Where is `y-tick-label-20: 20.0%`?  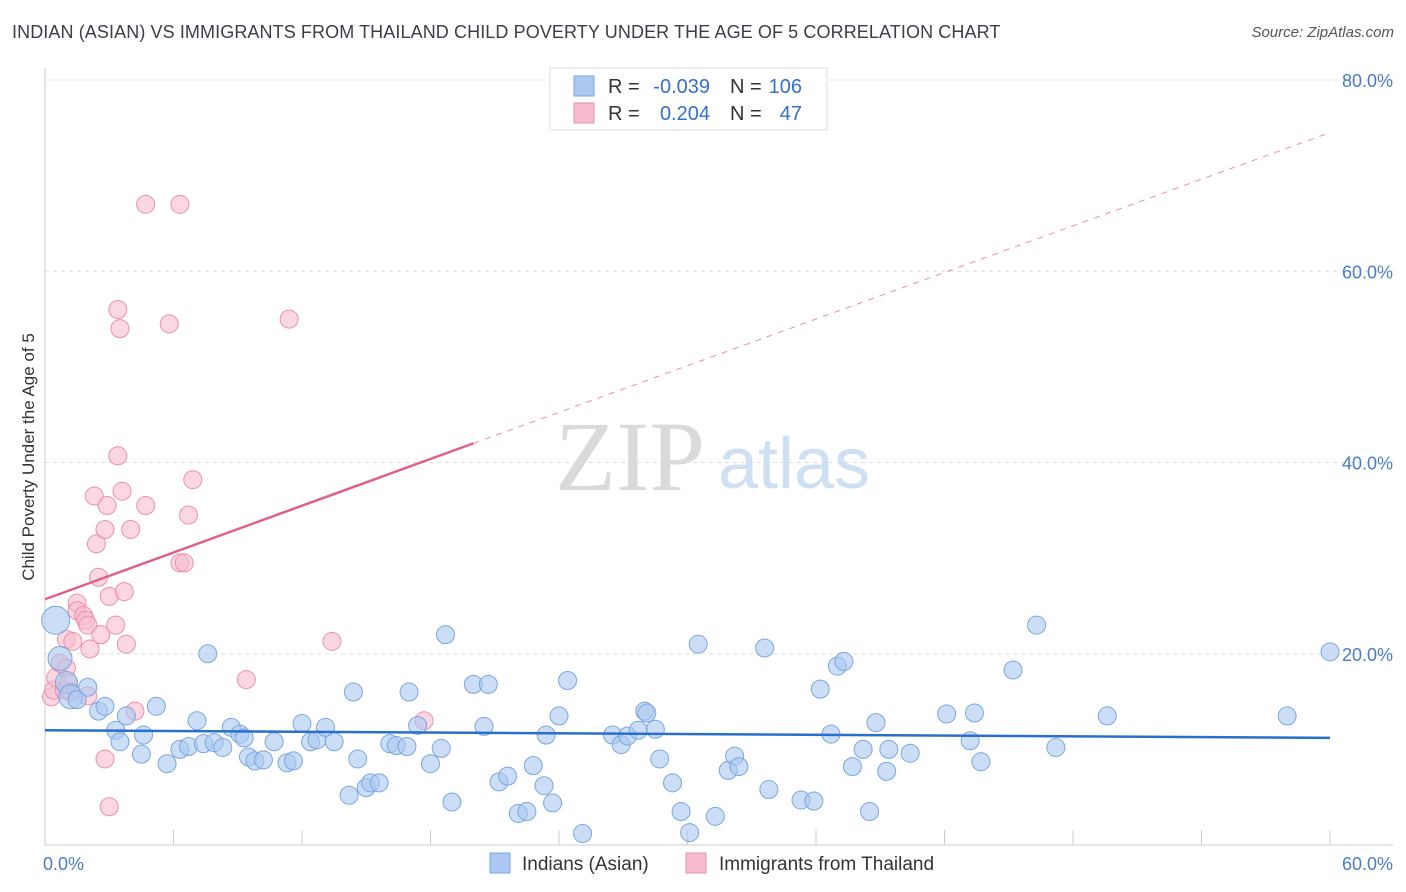
y-tick-label-20: 20.0% is located at coordinates (1367, 655).